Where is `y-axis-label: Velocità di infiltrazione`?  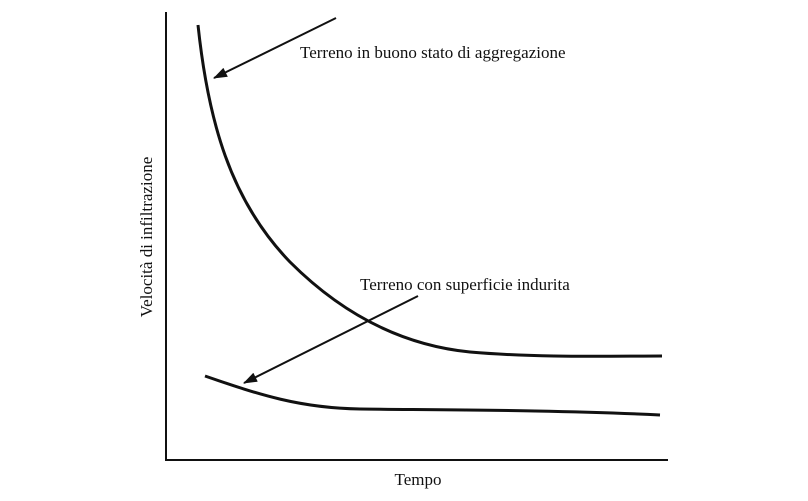 y-axis-label: Velocità di infiltrazione is located at coordinates (146, 237).